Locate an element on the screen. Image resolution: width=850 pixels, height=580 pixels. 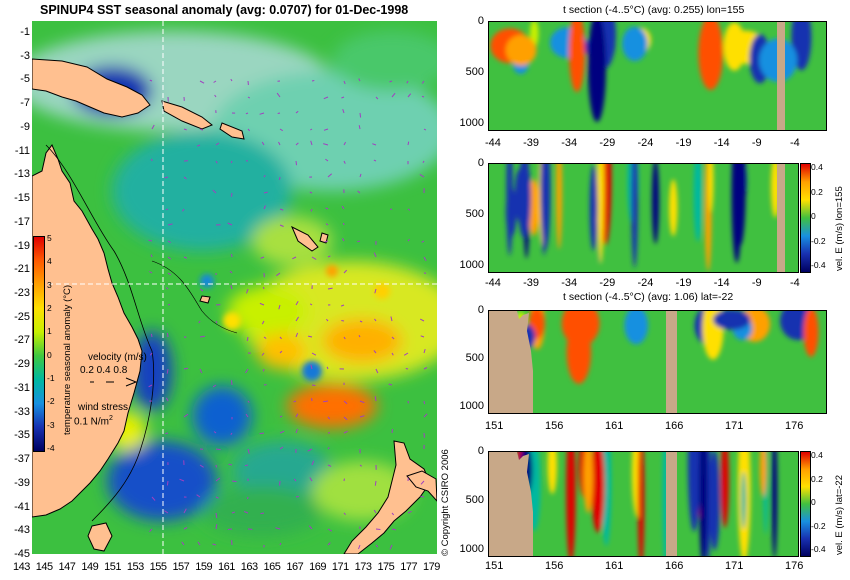
map-colorbar-tick: -4 is located at coordinates (51, 448).